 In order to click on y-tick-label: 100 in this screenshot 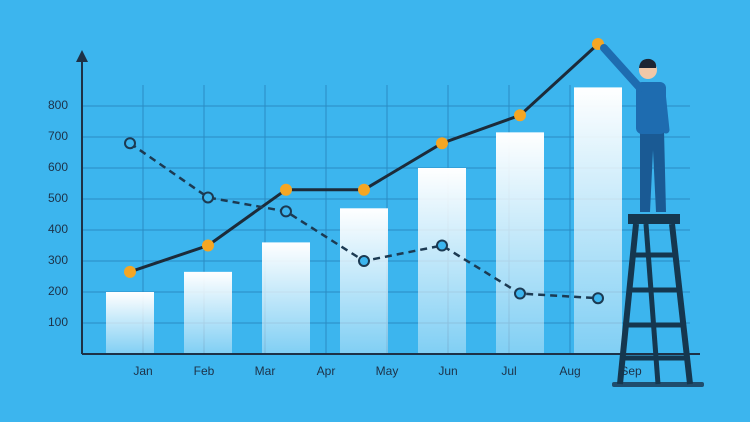, I will do `click(58, 322)`.